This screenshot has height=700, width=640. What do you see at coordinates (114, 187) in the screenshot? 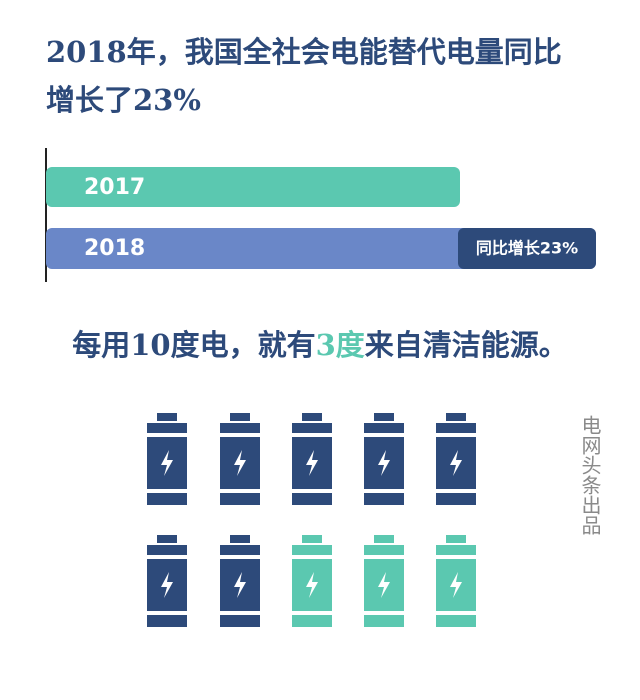
I see `bar-label: 2017` at bounding box center [114, 187].